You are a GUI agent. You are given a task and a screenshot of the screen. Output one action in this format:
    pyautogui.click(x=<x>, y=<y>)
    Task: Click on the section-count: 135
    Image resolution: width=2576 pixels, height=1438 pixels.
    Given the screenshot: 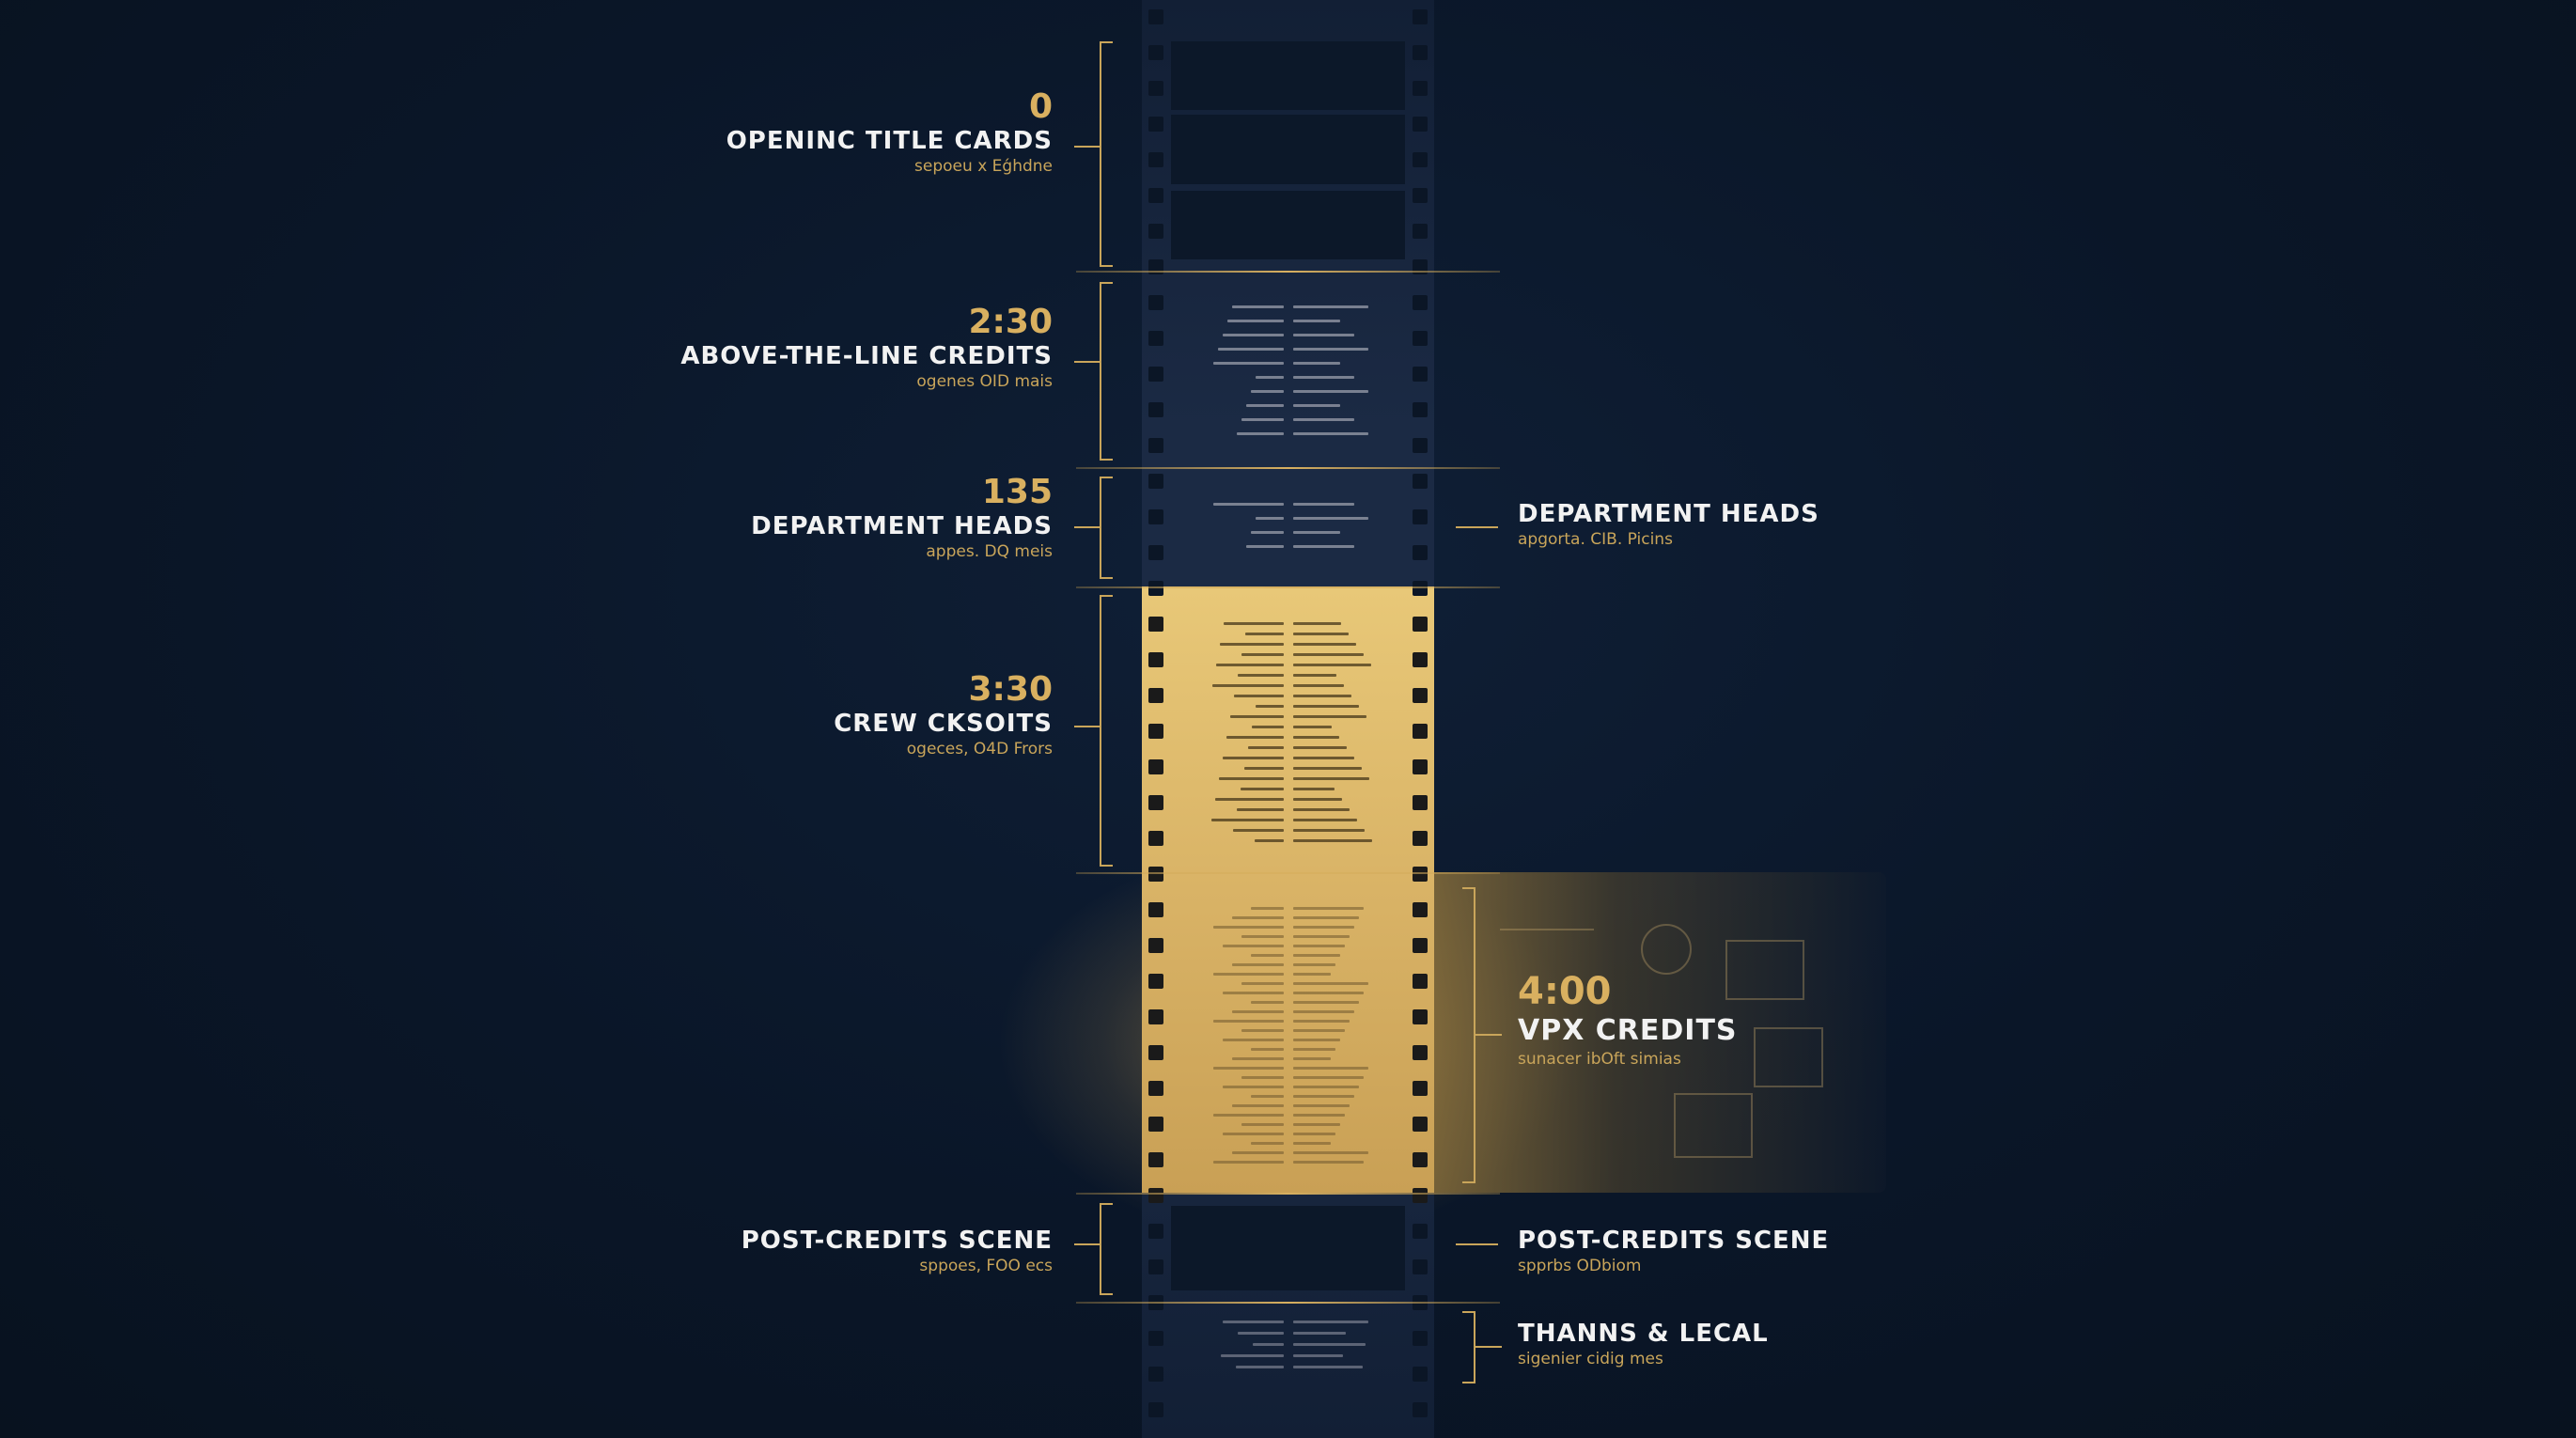 What is the action you would take?
    pyautogui.click(x=1017, y=492)
    